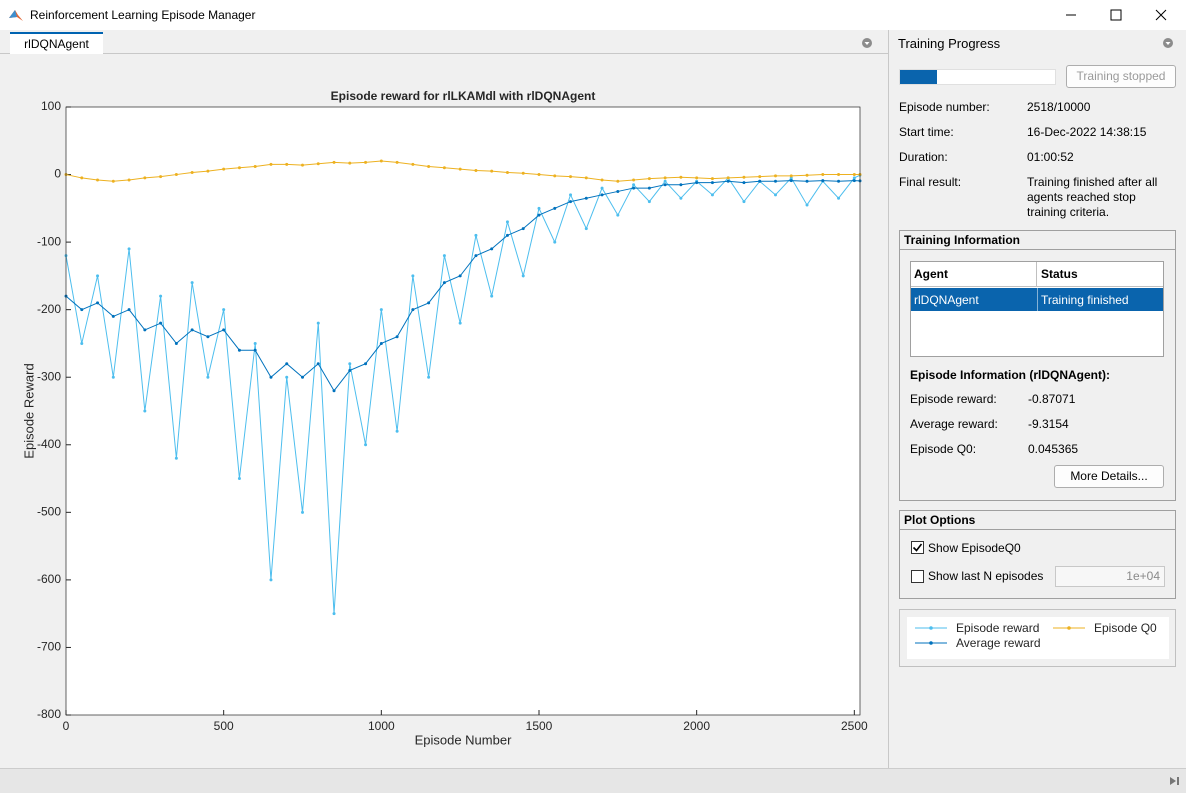 This screenshot has width=1186, height=793. What do you see at coordinates (1010, 375) in the screenshot?
I see `episode-info-title: Episode Information (rlDQNAgent):` at bounding box center [1010, 375].